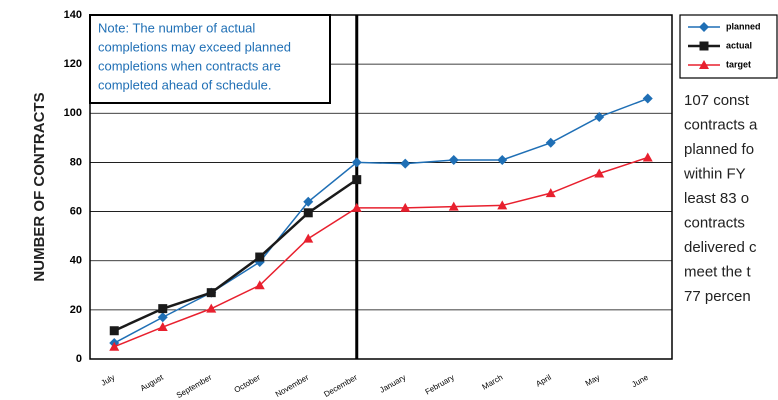  I want to click on y-tick-label: 0, so click(79, 359).